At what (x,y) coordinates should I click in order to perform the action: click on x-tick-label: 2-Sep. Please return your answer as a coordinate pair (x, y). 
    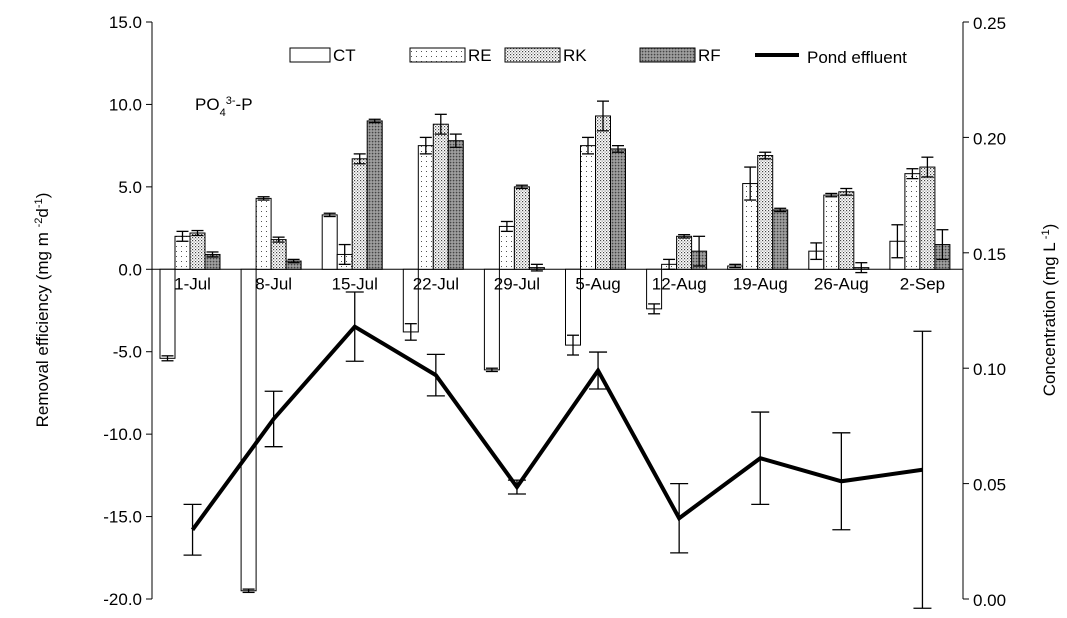
    Looking at the image, I should click on (922, 283).